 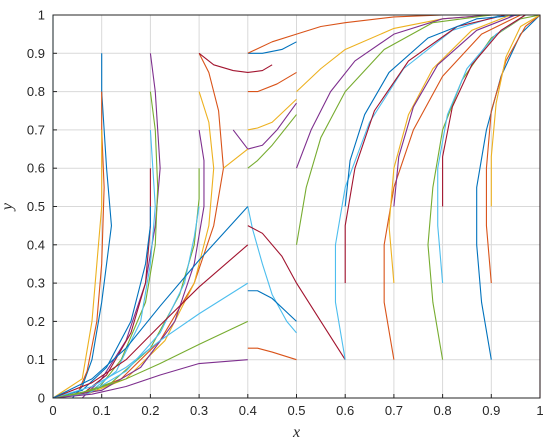 I want to click on x-tick-label: 0.6, so click(x=345, y=410).